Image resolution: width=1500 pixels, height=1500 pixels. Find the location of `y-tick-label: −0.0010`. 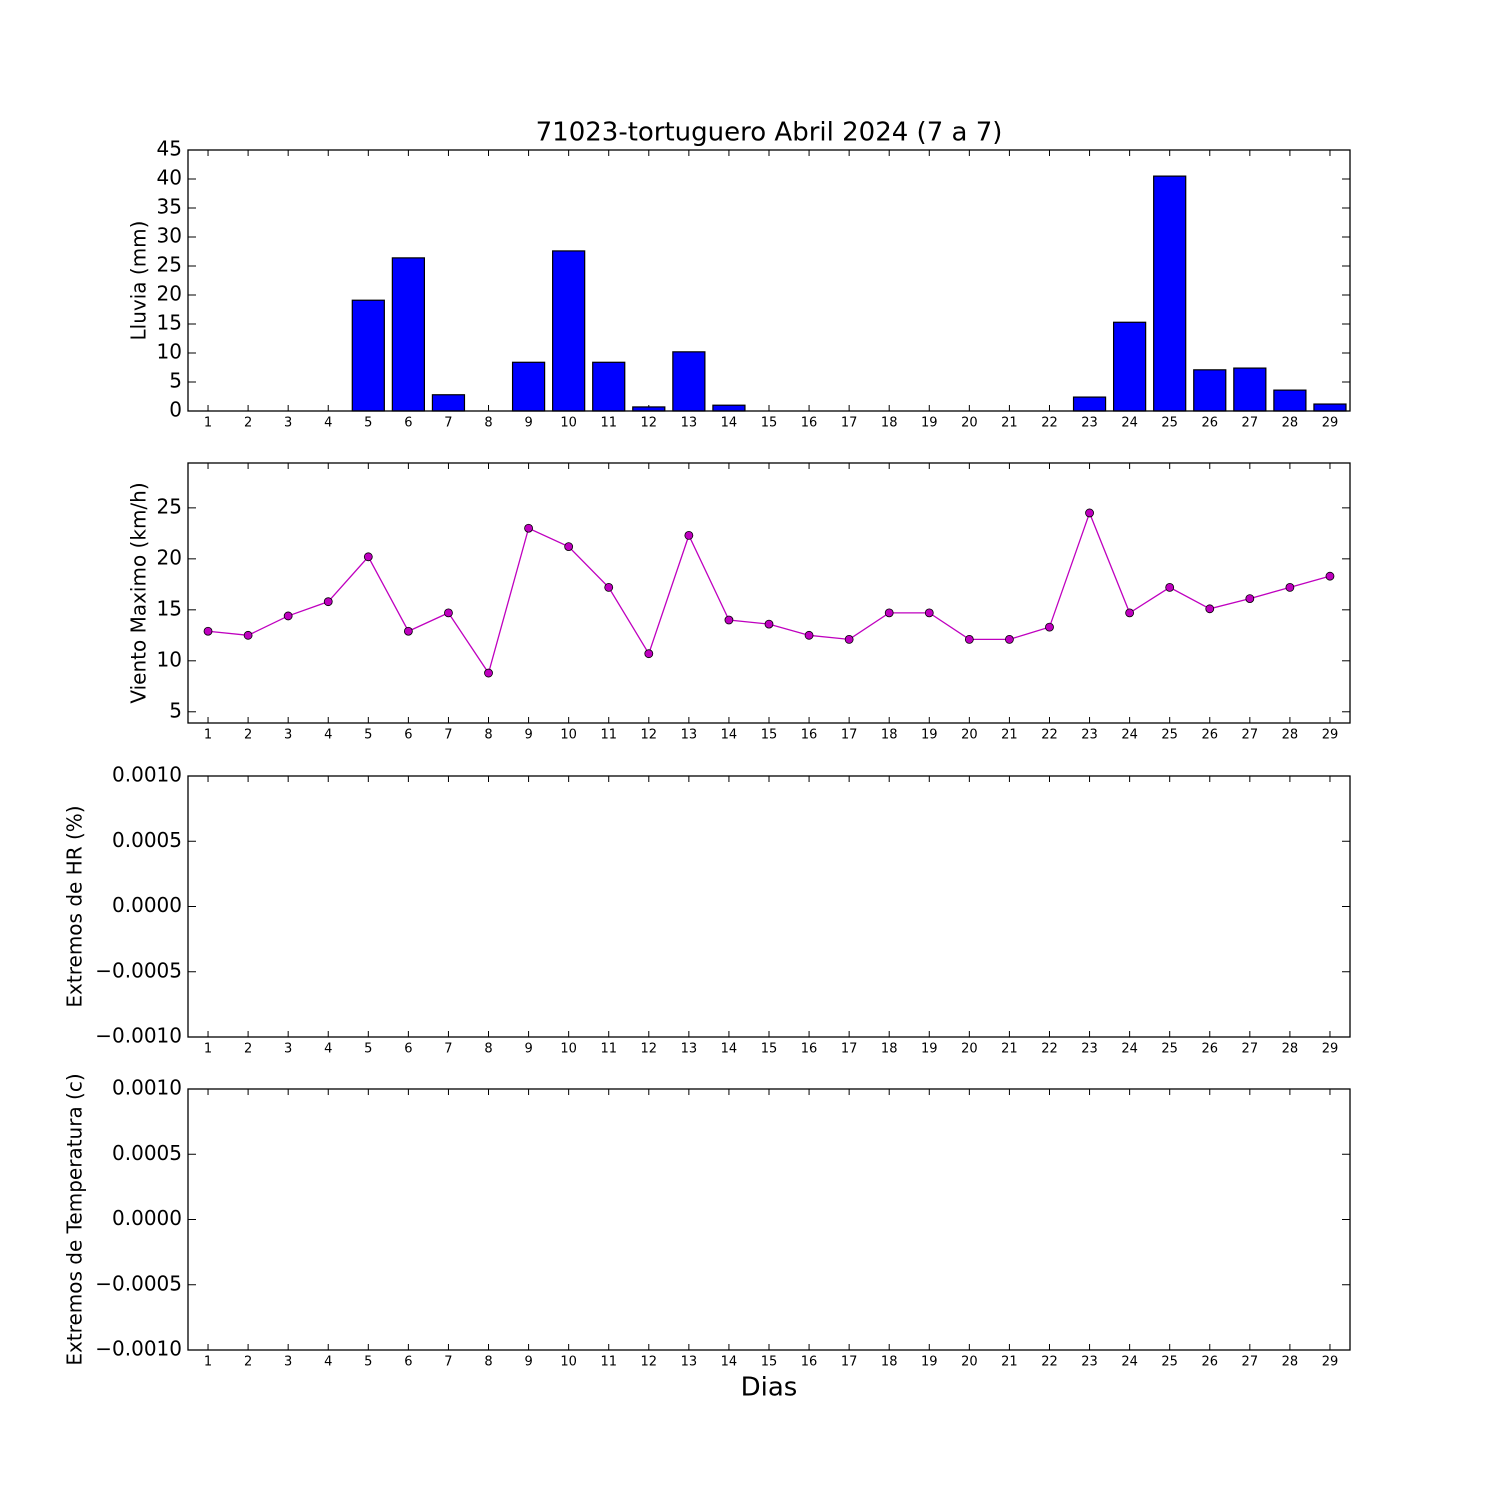

y-tick-label: −0.0010 is located at coordinates (138, 1036).